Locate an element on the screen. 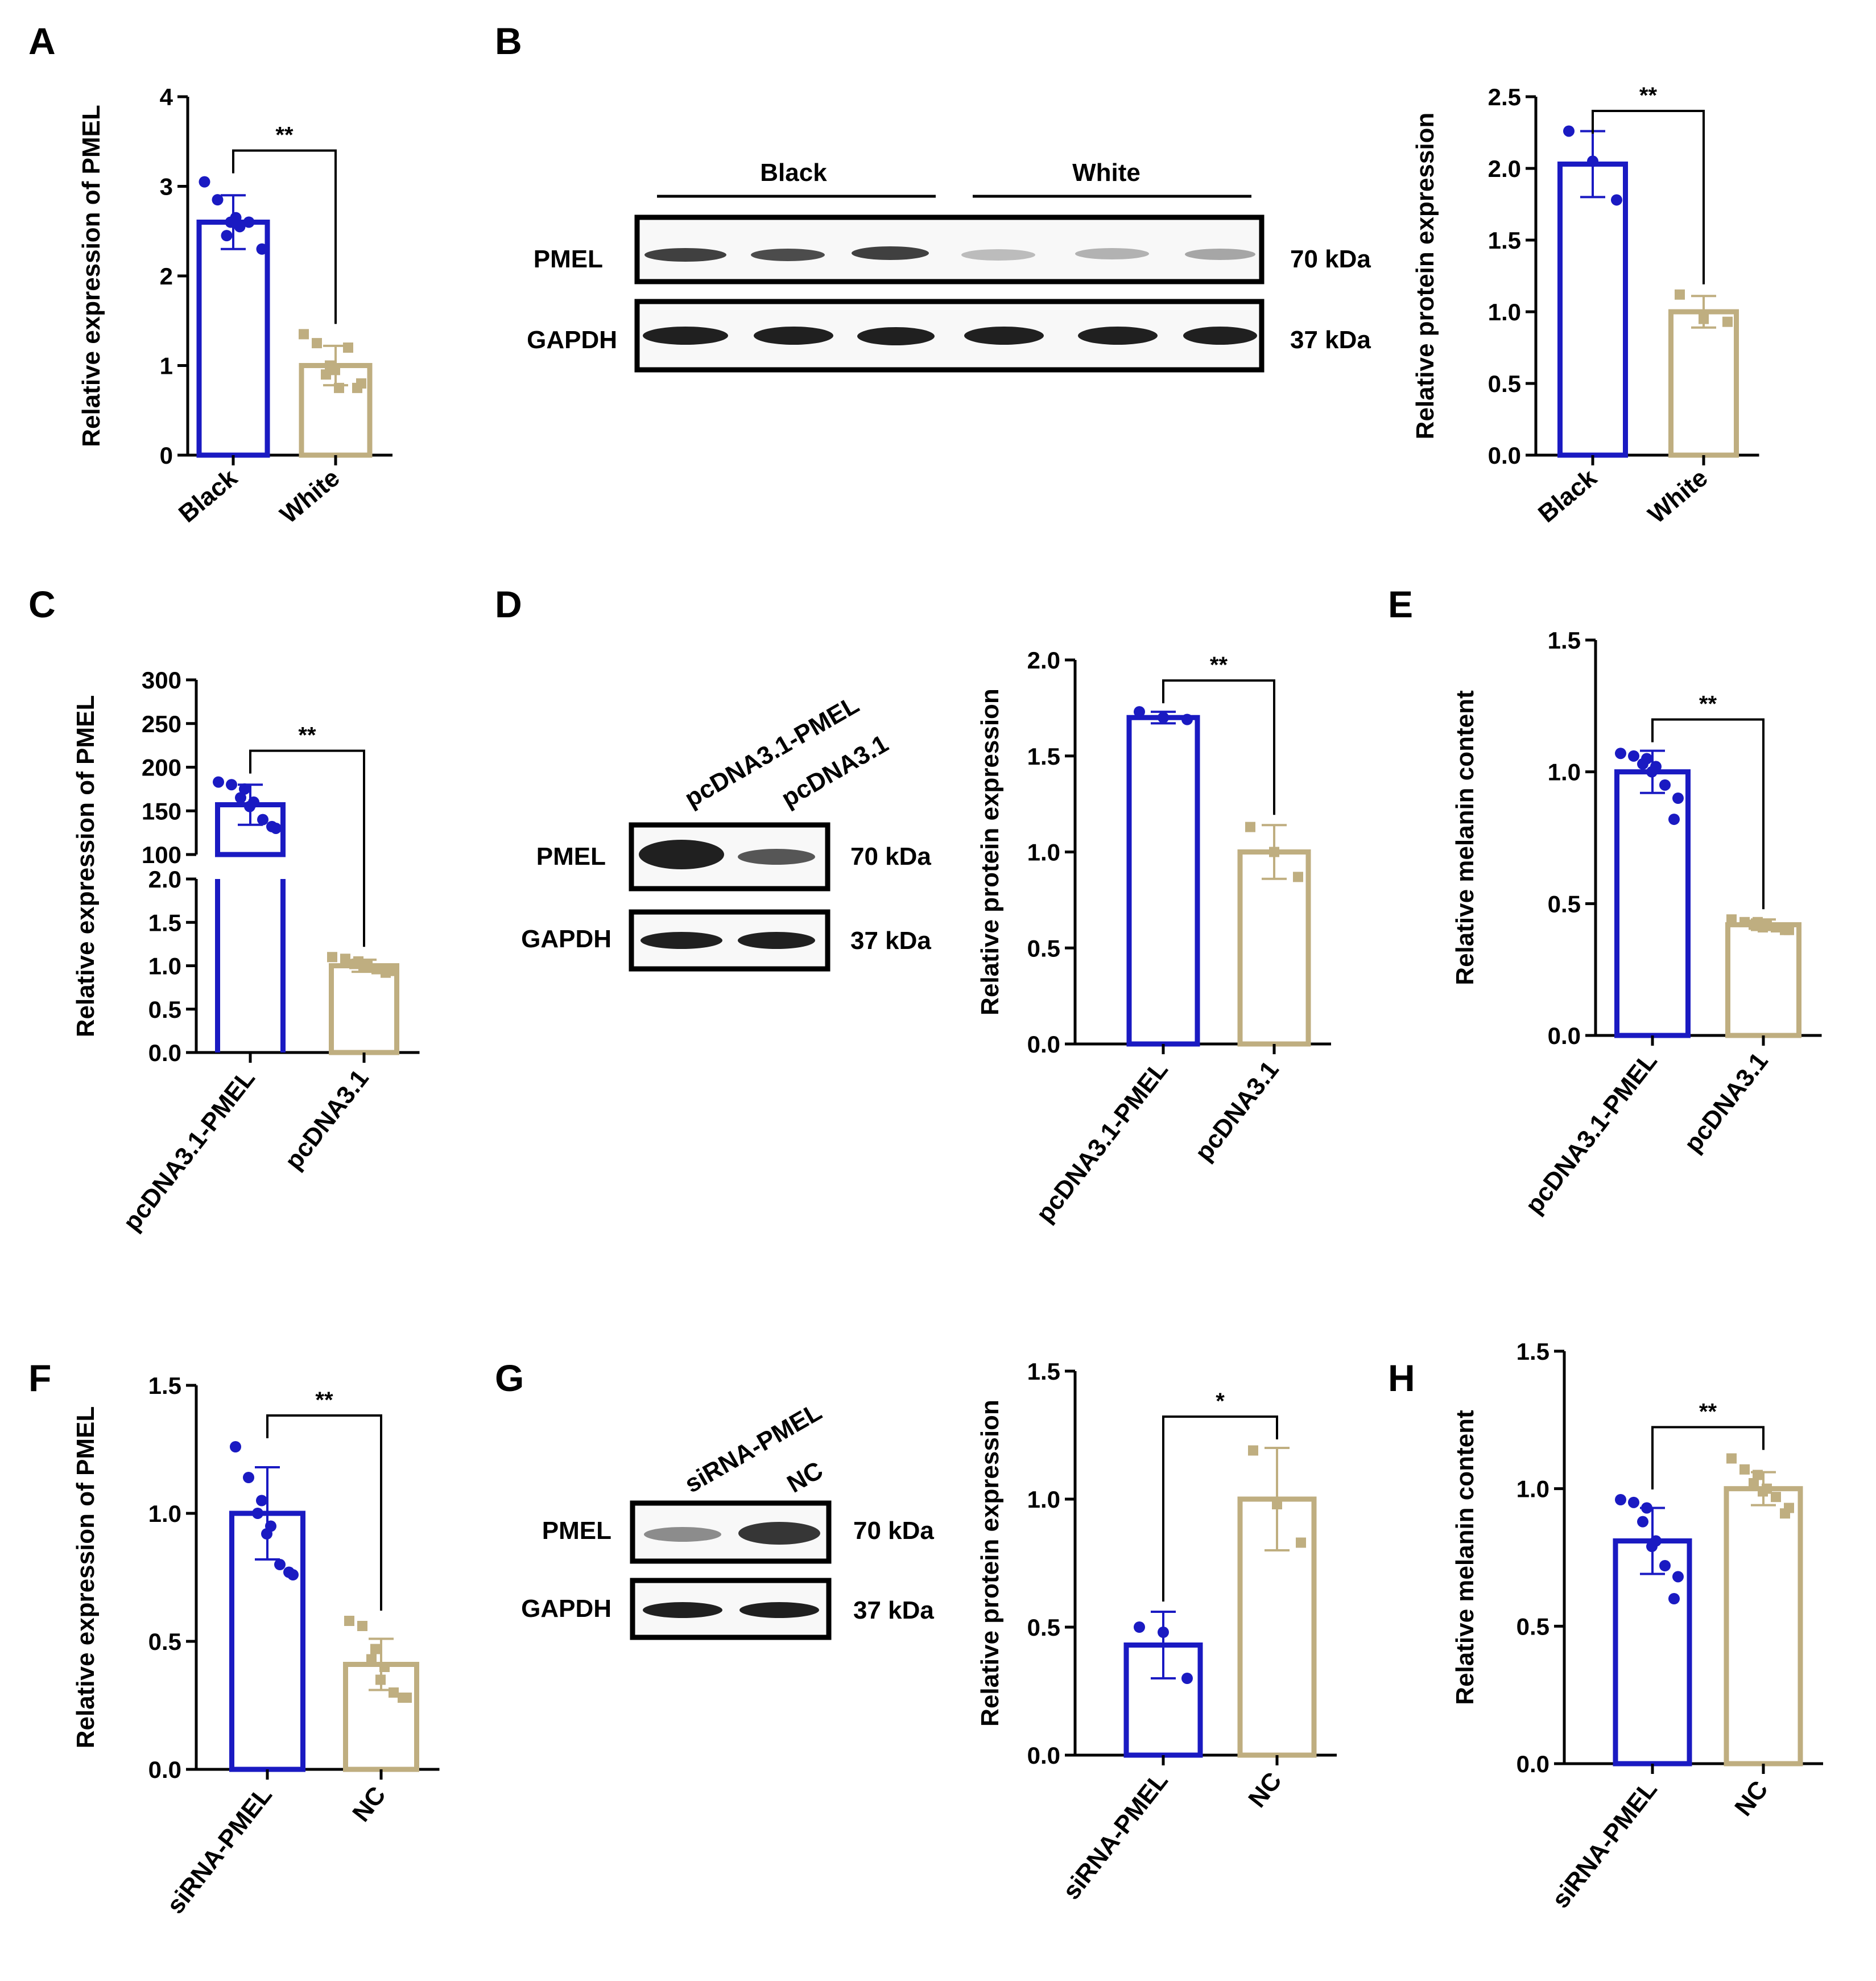 The width and height of the screenshot is (1876, 1981). y-tick-label: 250 is located at coordinates (161, 724).